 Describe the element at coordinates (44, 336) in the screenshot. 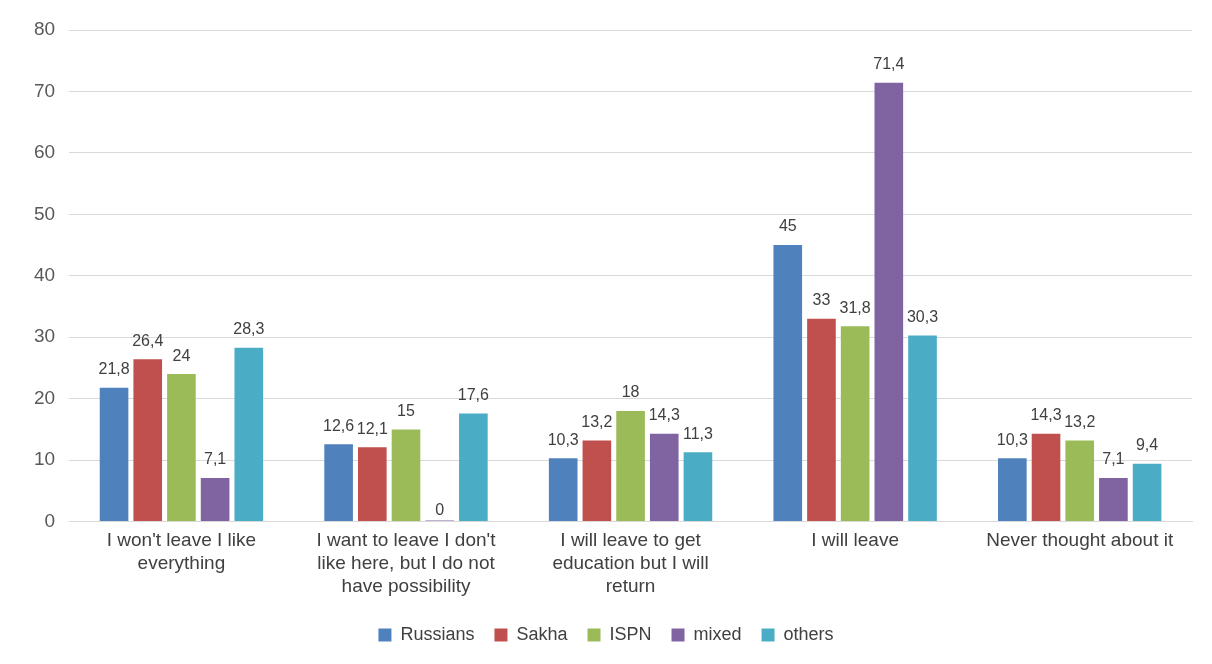

I see `y-tick-label: 30` at that location.